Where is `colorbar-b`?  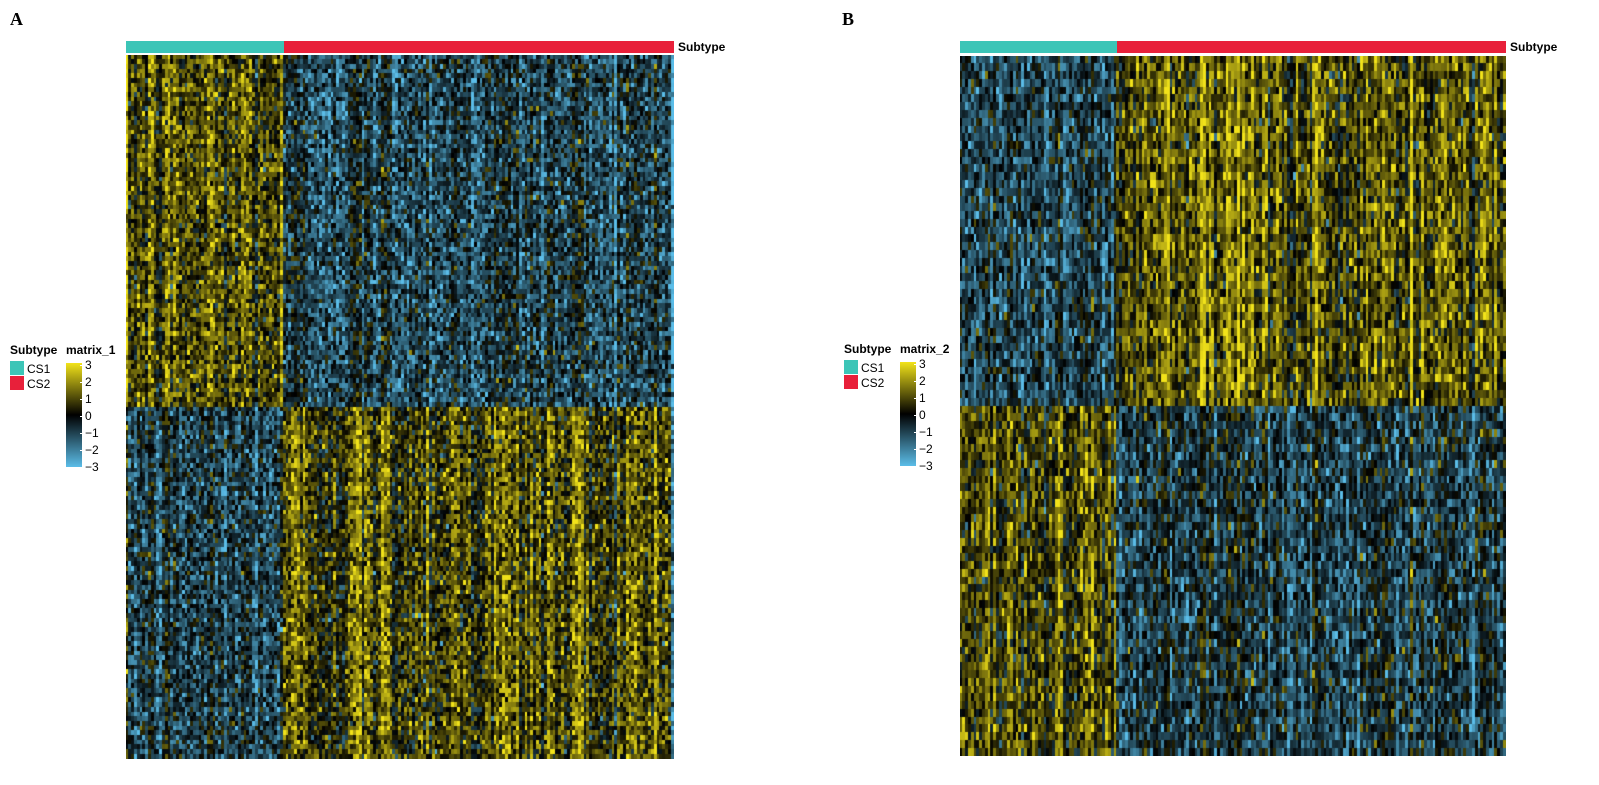 colorbar-b is located at coordinates (908, 414).